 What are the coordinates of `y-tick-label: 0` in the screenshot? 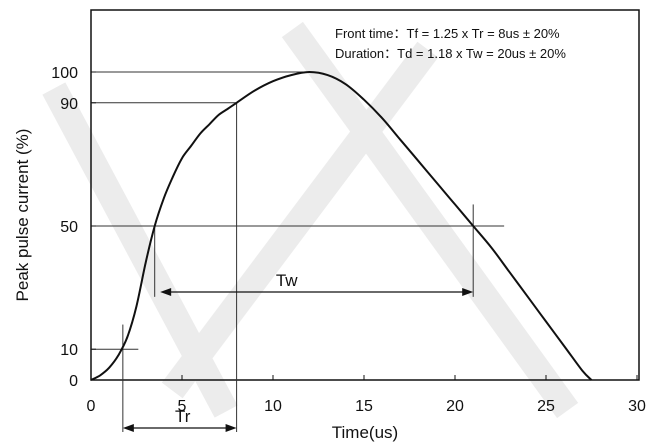 It's located at (73, 381).